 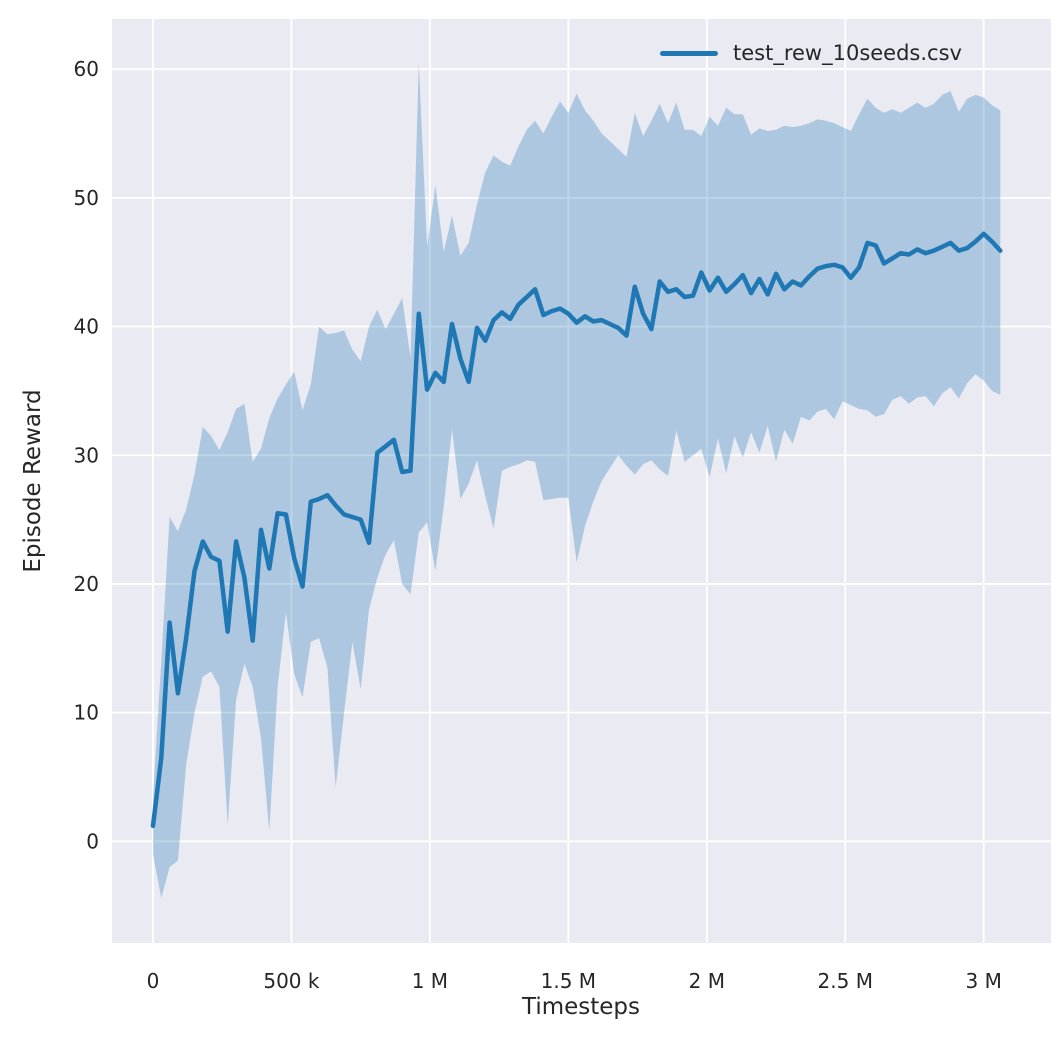 What do you see at coordinates (86, 198) in the screenshot?
I see `y-tick-label: 50` at bounding box center [86, 198].